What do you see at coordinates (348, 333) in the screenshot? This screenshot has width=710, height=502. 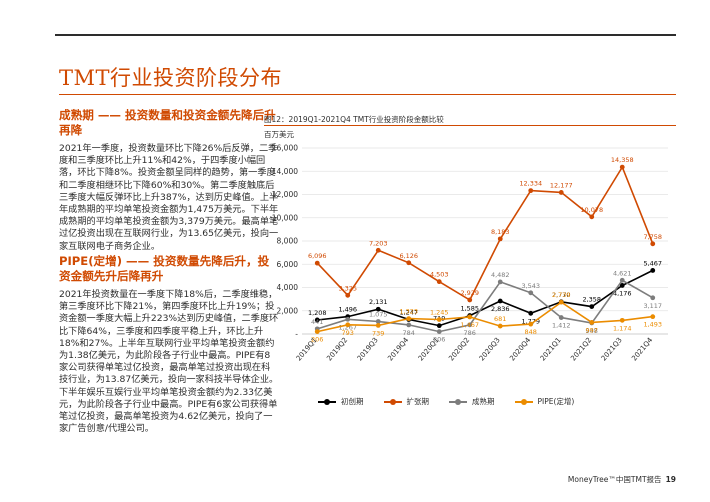 I see `data-label: 793` at bounding box center [348, 333].